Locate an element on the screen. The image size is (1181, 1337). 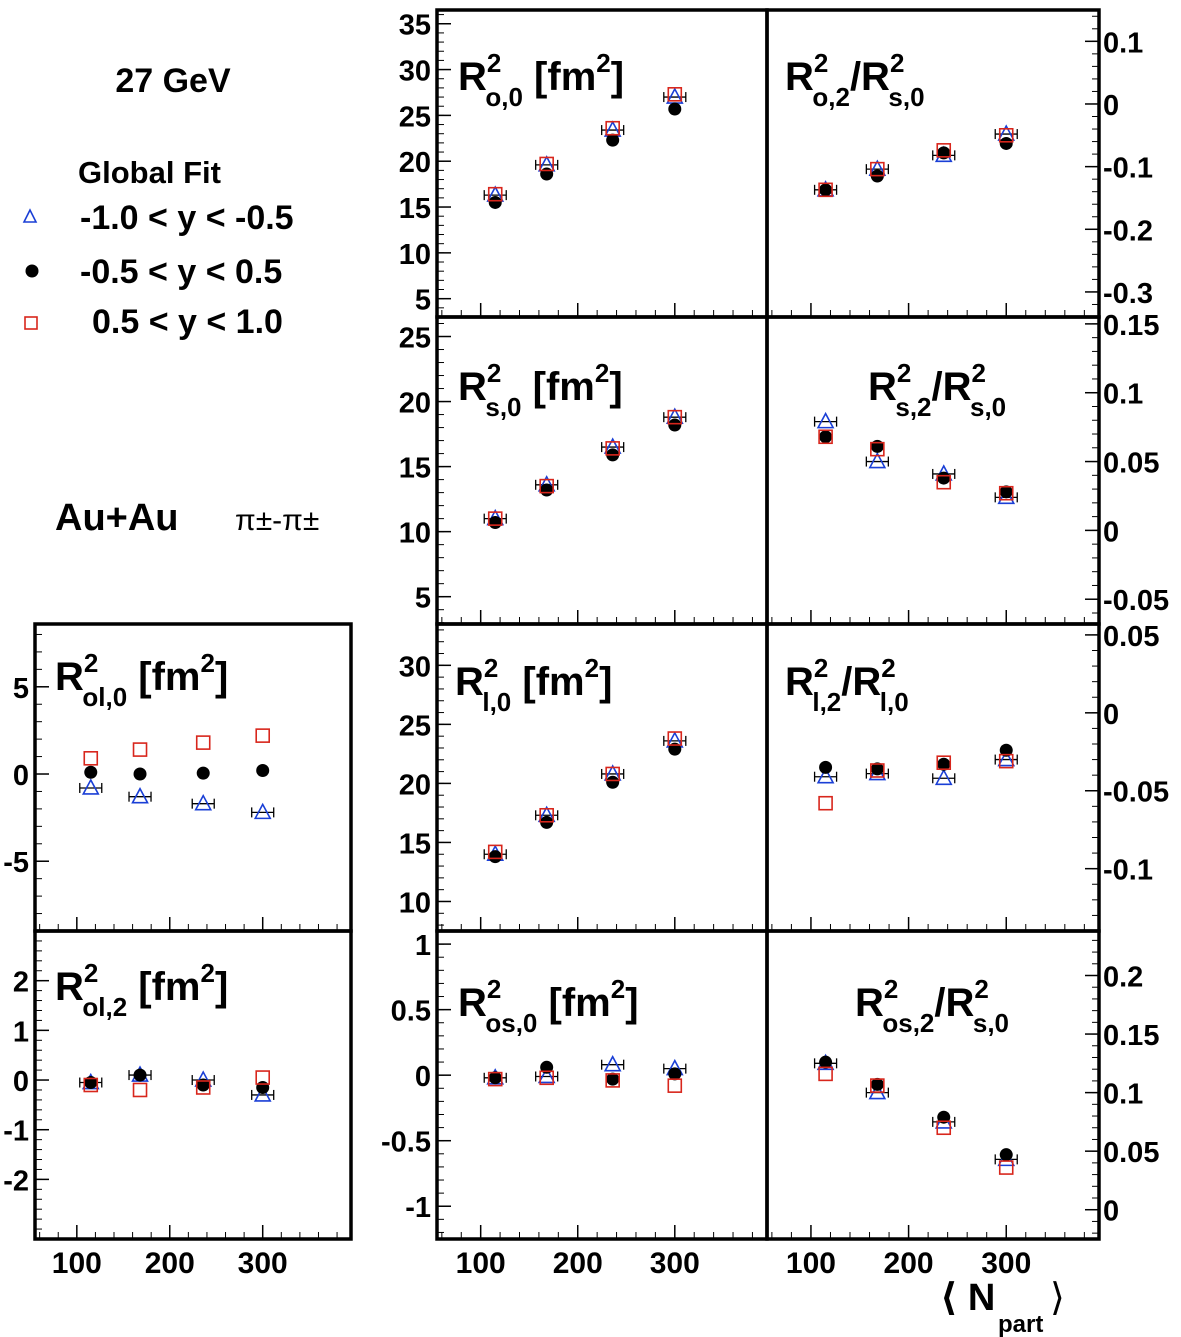
panel-Rl2: -0.1 -0.05 0 0.05 R2 l,2/R2 l,0 is located at coordinates (967, 777).